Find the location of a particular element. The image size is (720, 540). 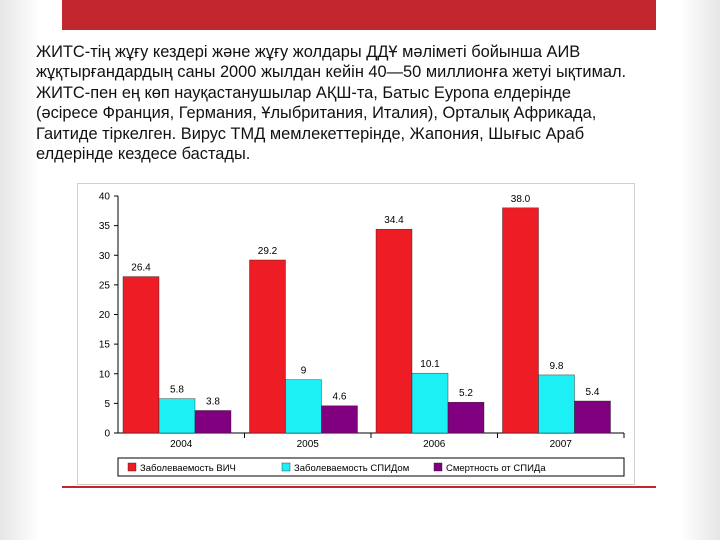

bottom-accent-line is located at coordinates (359, 487).